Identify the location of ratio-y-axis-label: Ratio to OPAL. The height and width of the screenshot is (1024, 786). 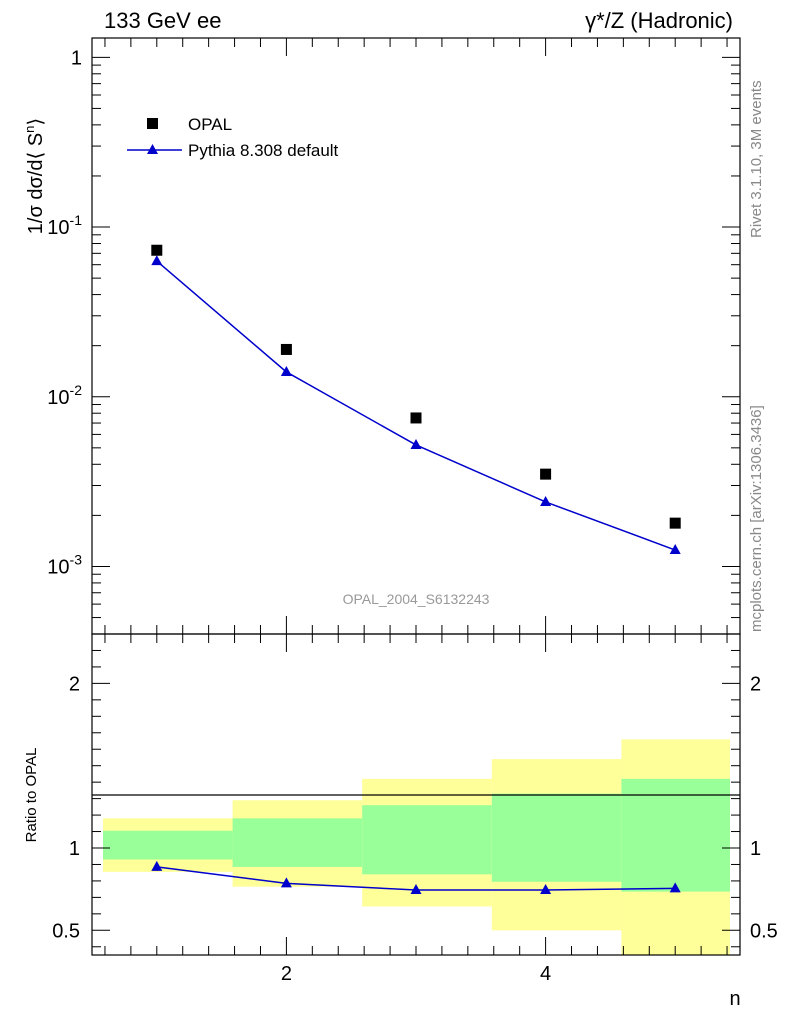
(31, 795).